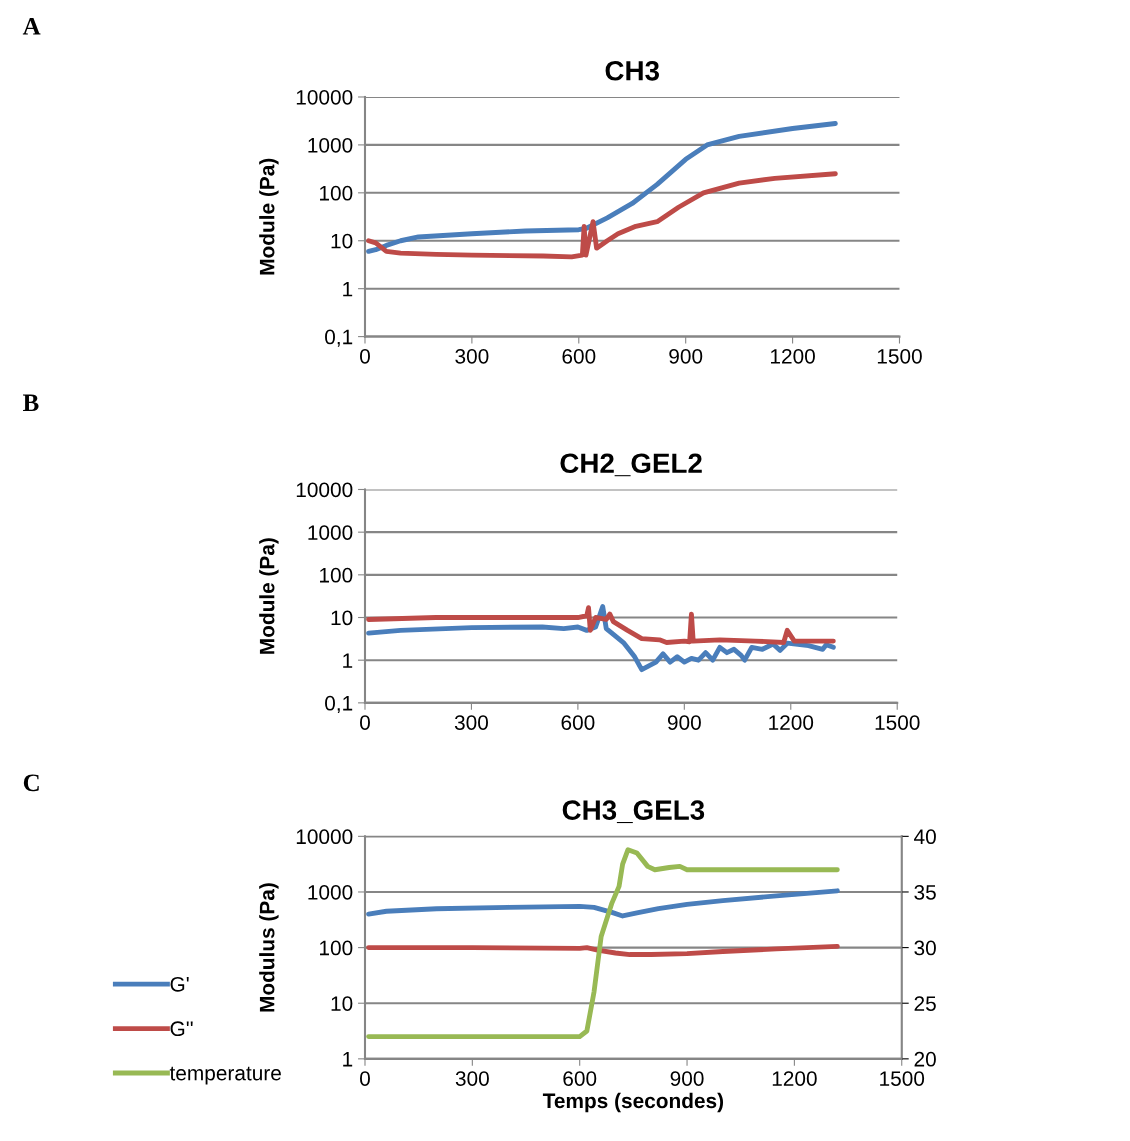 The image size is (1130, 1141). Describe the element at coordinates (925, 948) in the screenshot. I see `y2-tick-label: 30` at that location.